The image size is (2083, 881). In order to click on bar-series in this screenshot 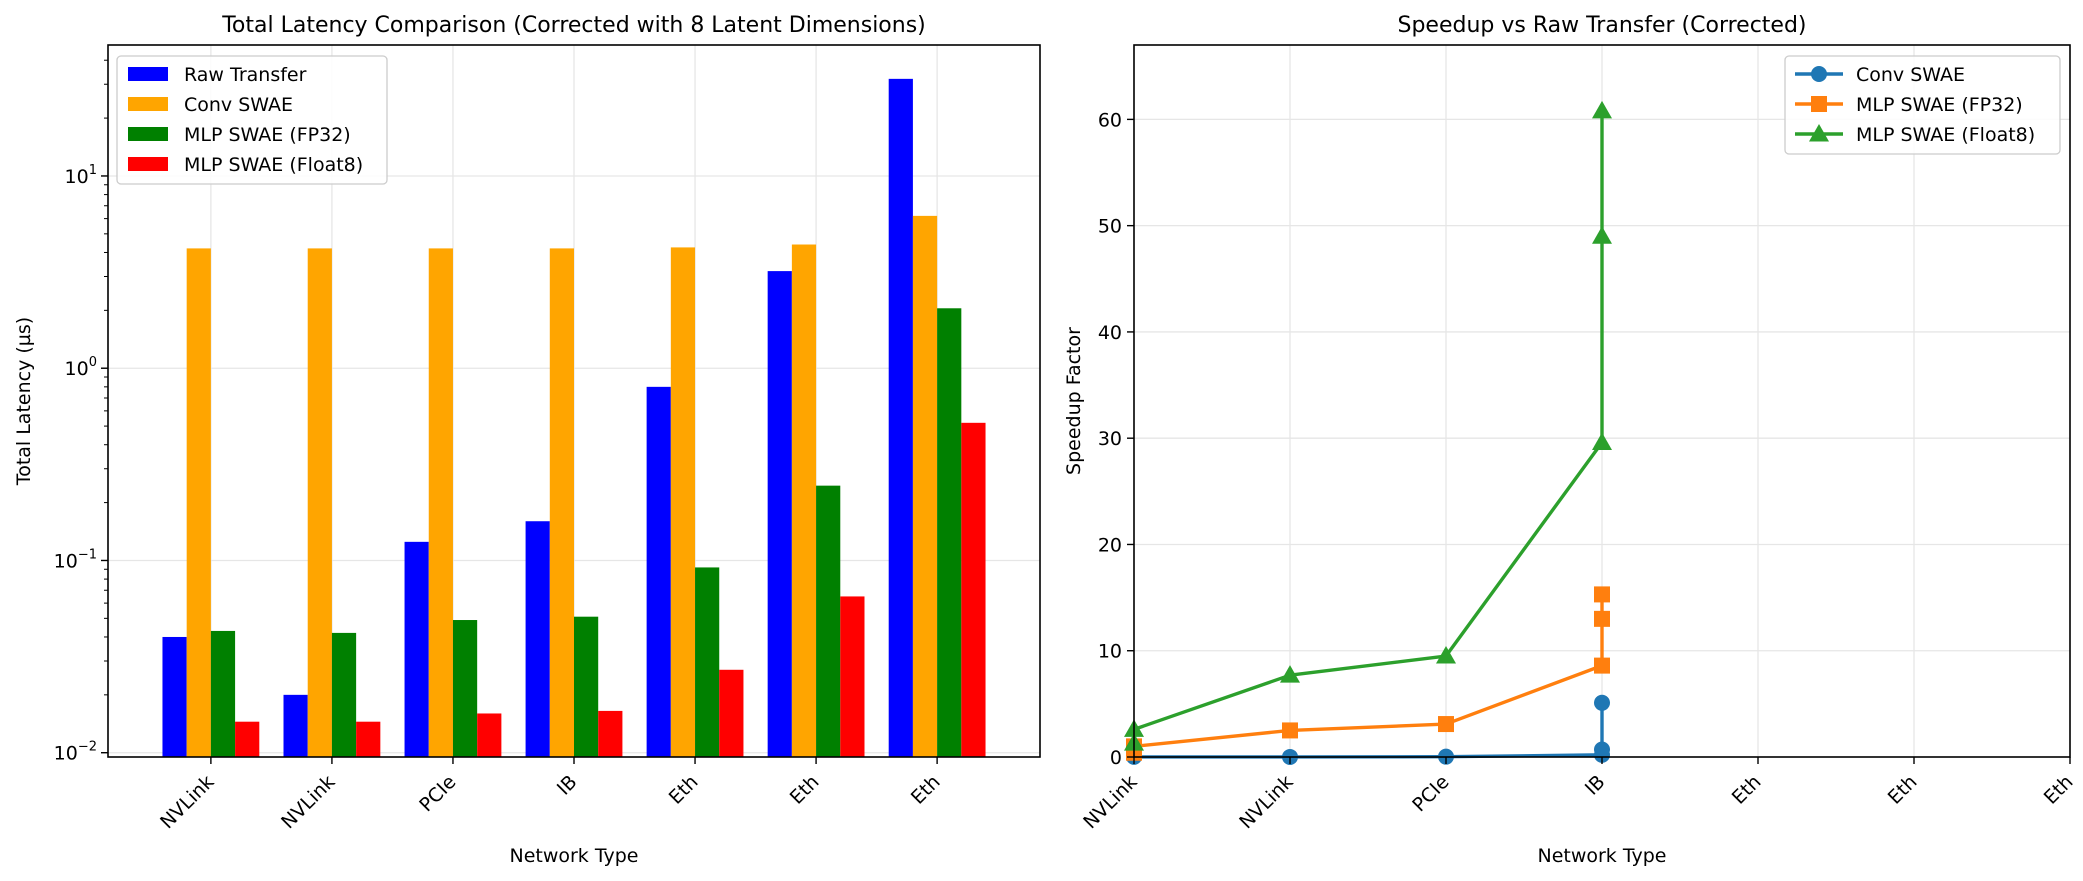, I will do `click(610, 589)`.